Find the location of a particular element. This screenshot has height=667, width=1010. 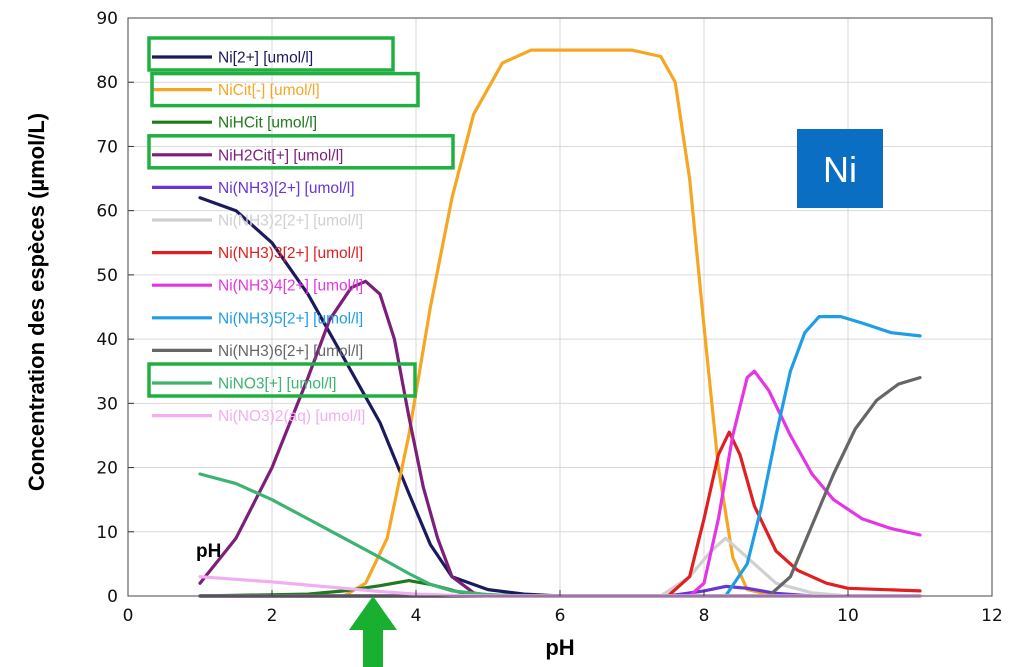

y-tick-label: 10 is located at coordinates (107, 533).